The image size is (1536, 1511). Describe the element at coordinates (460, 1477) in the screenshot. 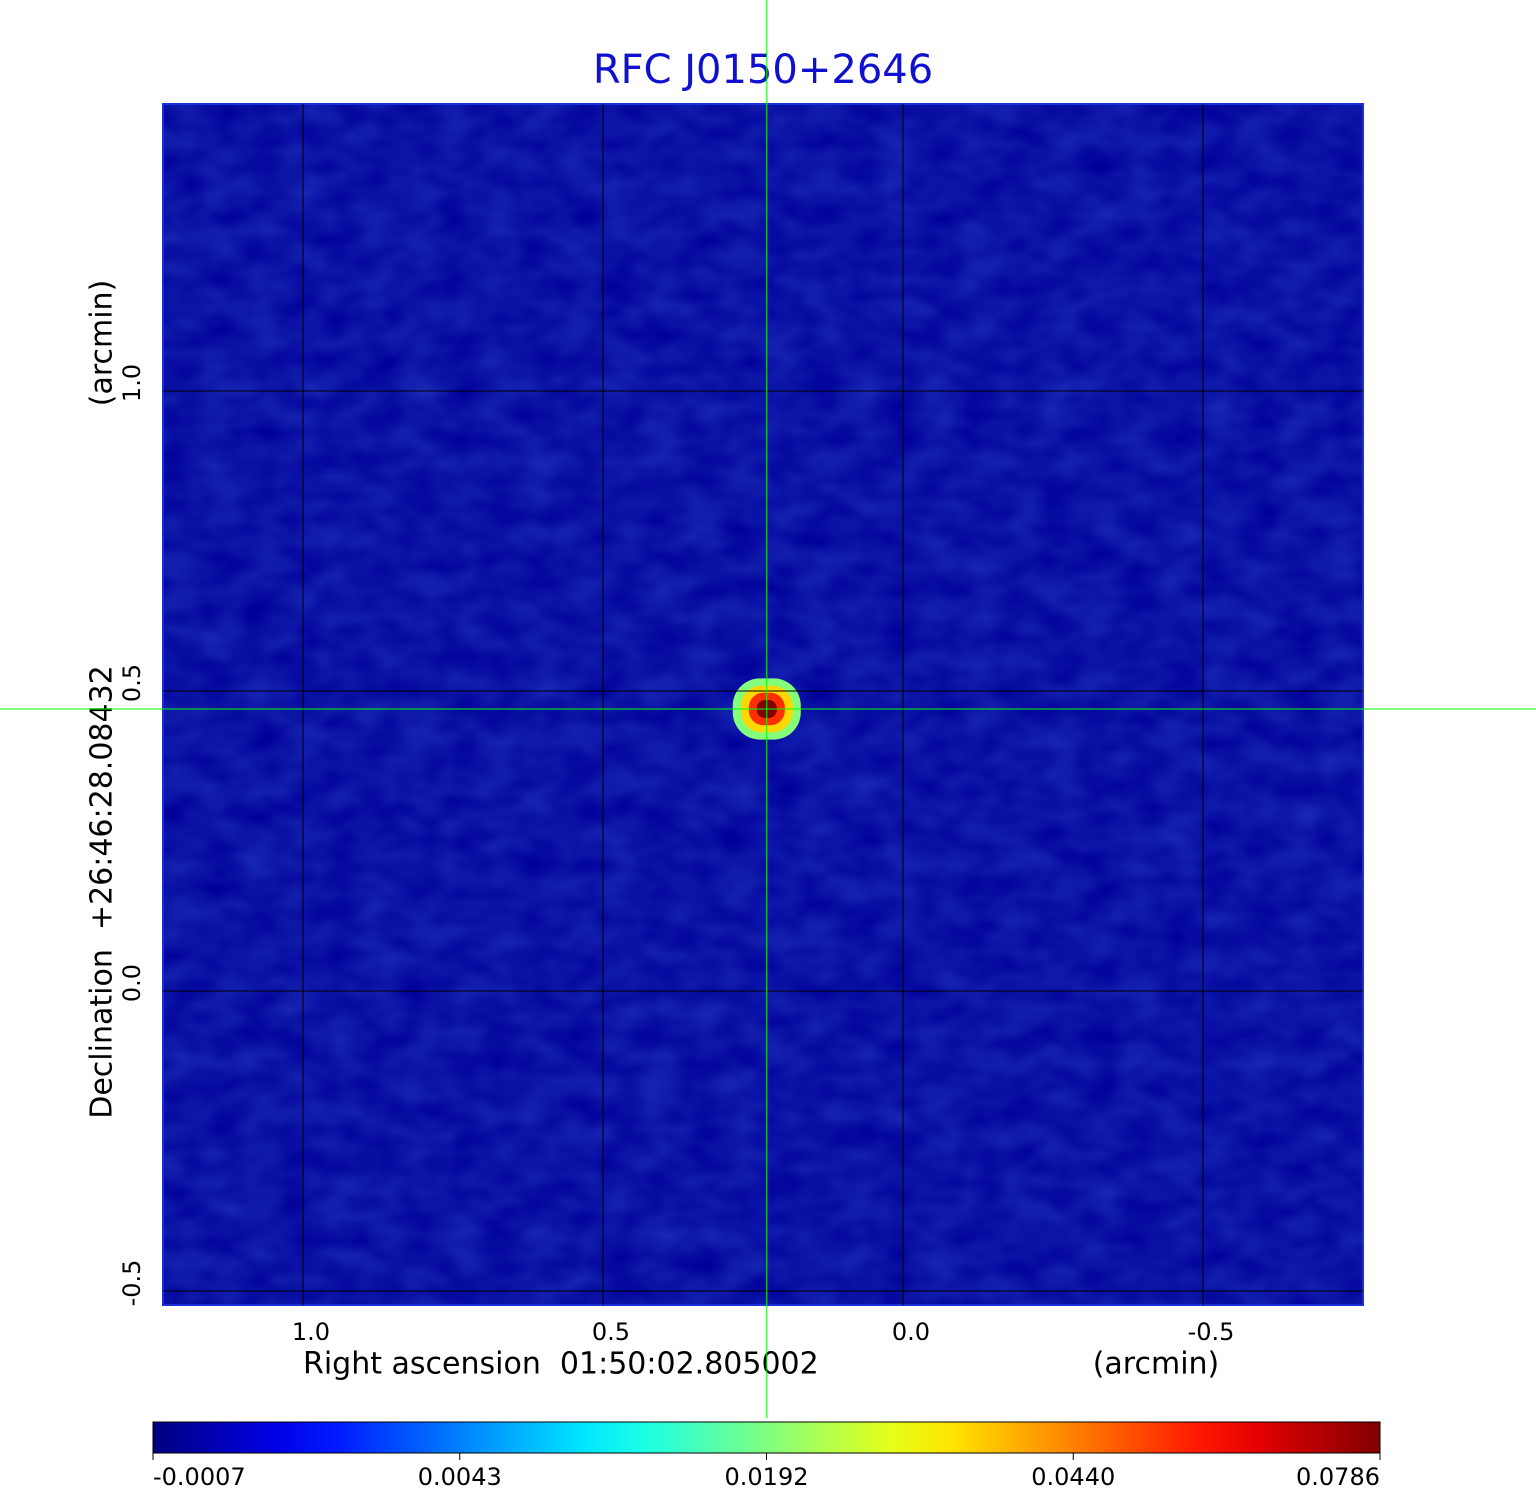

I see `colorbar-tick-label: 0.0043` at that location.